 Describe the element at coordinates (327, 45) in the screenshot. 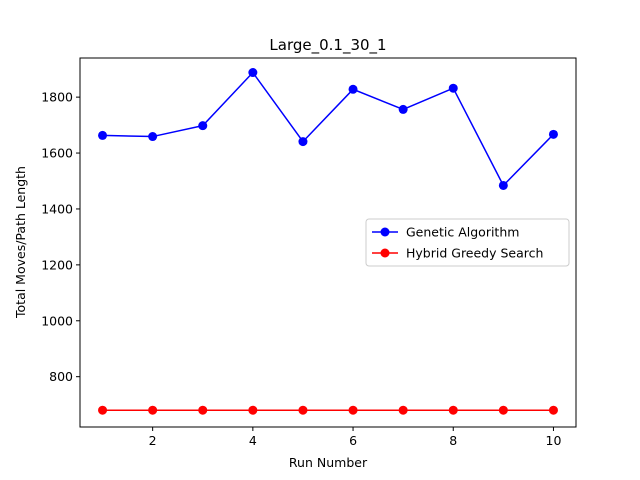

I see `chart-title: Large_0.1_30_1` at that location.